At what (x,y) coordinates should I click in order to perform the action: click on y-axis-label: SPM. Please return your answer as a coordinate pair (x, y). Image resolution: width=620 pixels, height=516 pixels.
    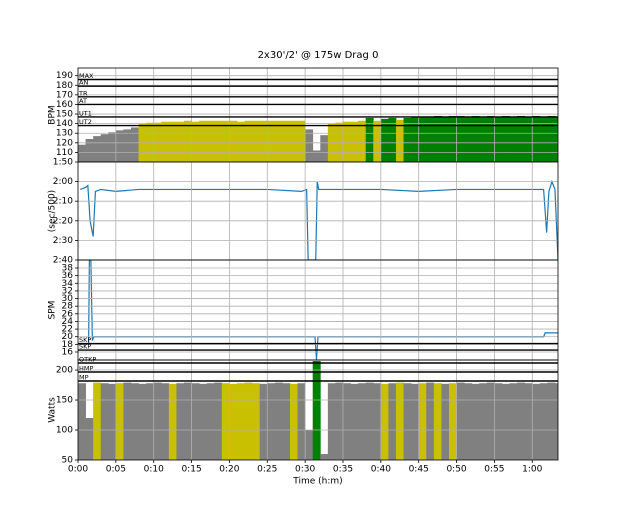
    Looking at the image, I should click on (53, 310).